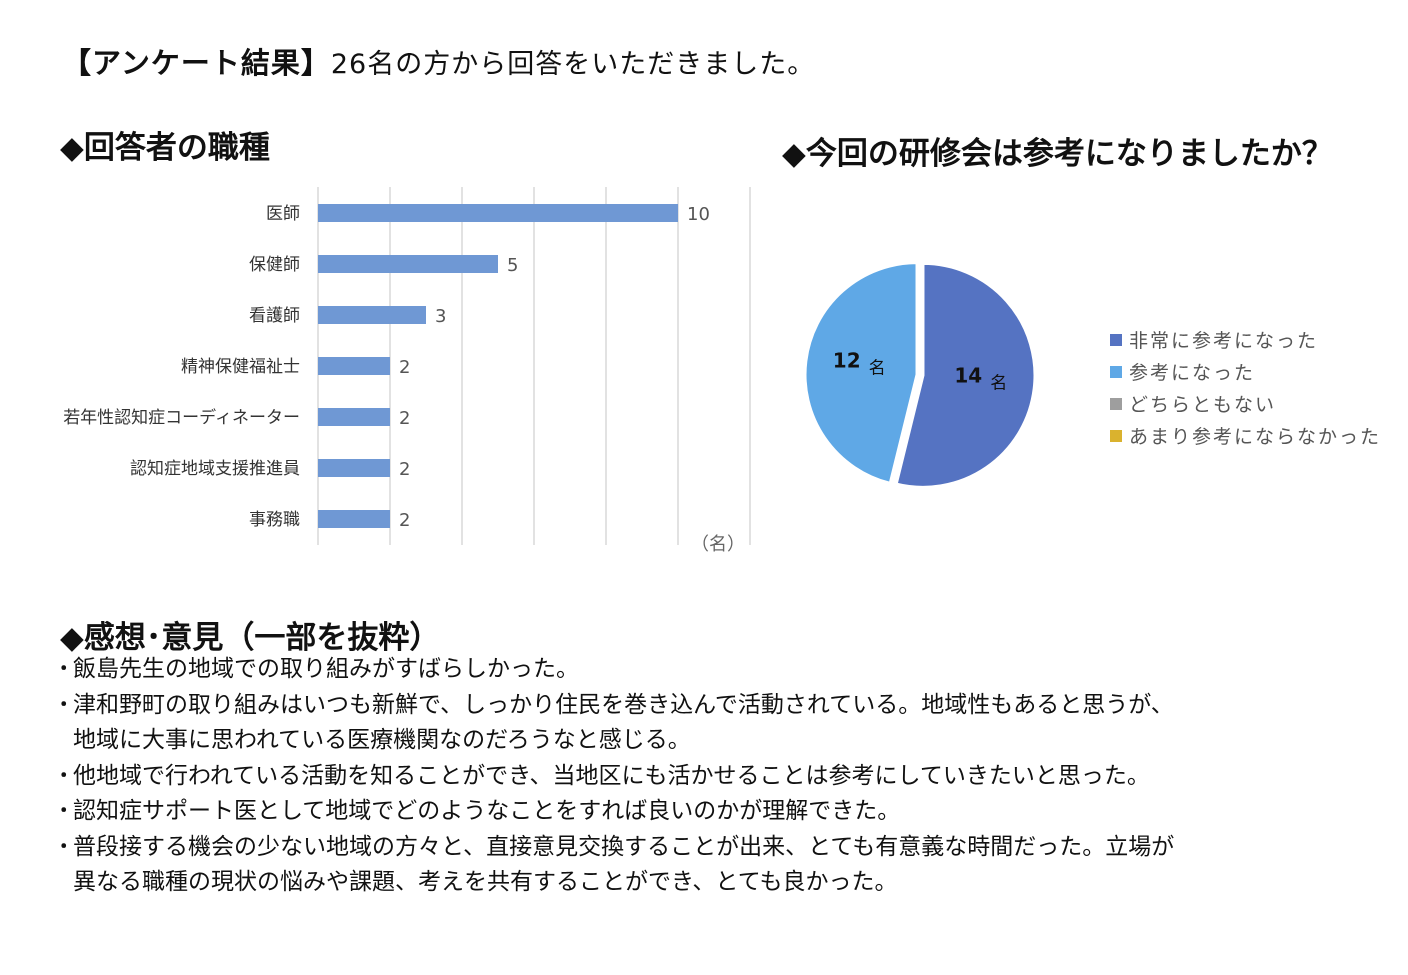  What do you see at coordinates (847, 361) in the screenshot?
I see `slice-value: 12` at bounding box center [847, 361].